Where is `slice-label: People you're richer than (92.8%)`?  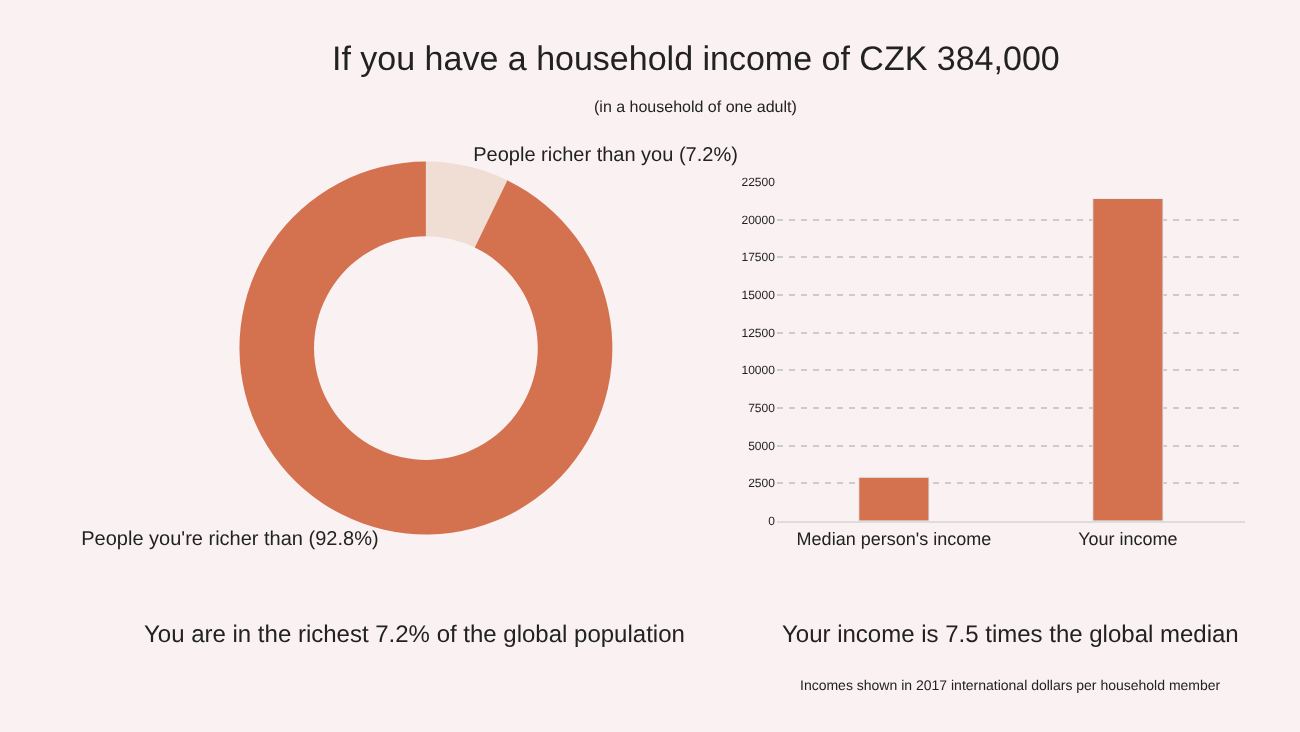 slice-label: People you're richer than (92.8%) is located at coordinates (230, 540).